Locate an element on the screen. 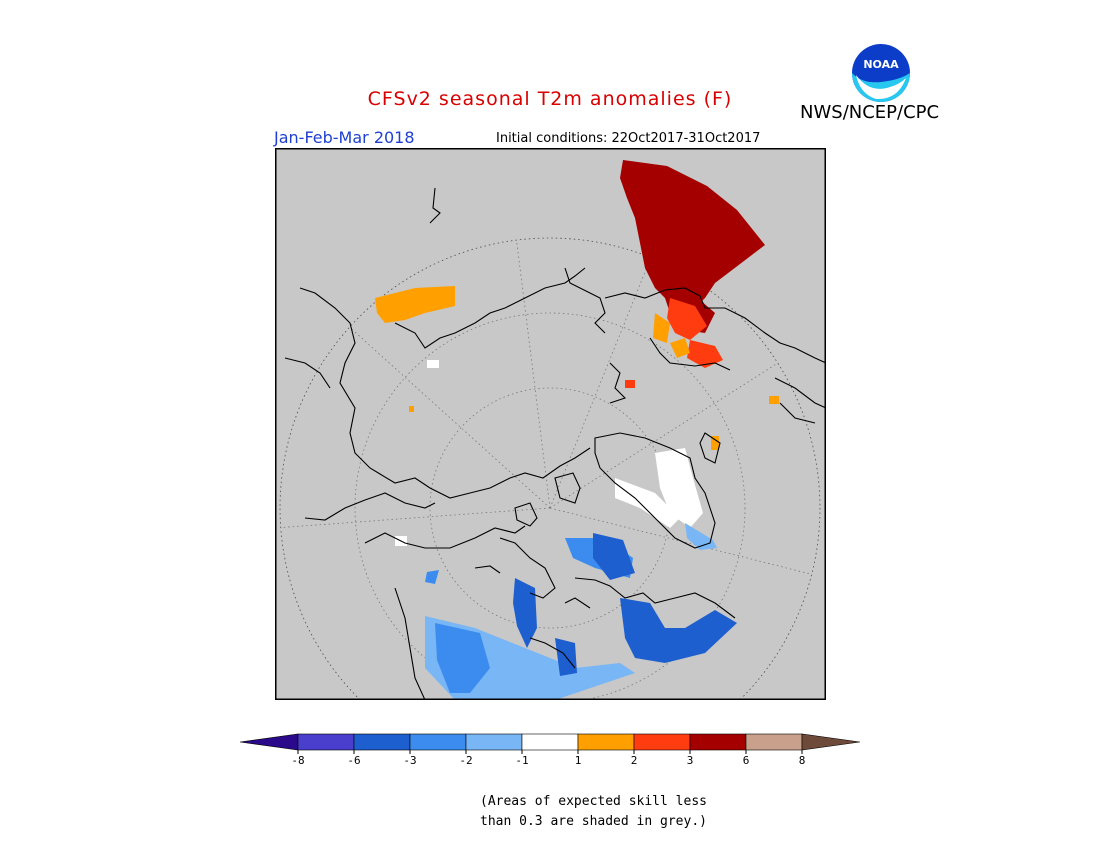 The height and width of the screenshot is (850, 1100). initial-conditions: Initial conditions: 22Oct2017-31Oct2017 is located at coordinates (628, 138).